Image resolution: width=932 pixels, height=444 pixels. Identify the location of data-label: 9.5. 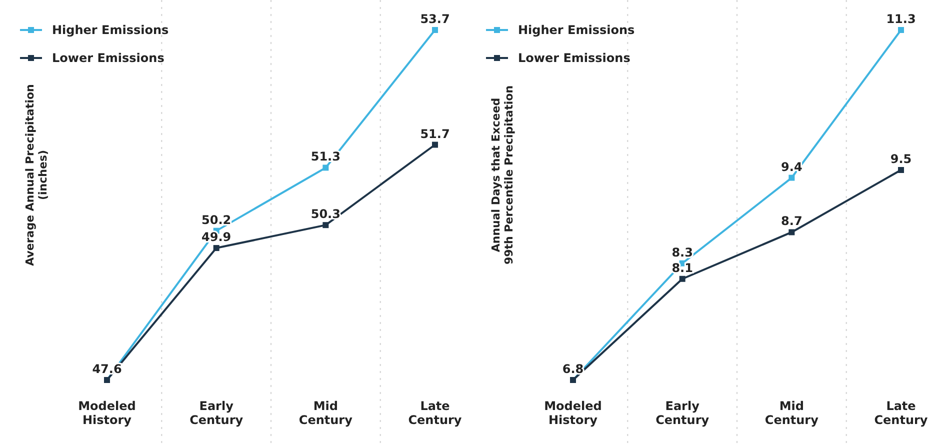
(901, 159).